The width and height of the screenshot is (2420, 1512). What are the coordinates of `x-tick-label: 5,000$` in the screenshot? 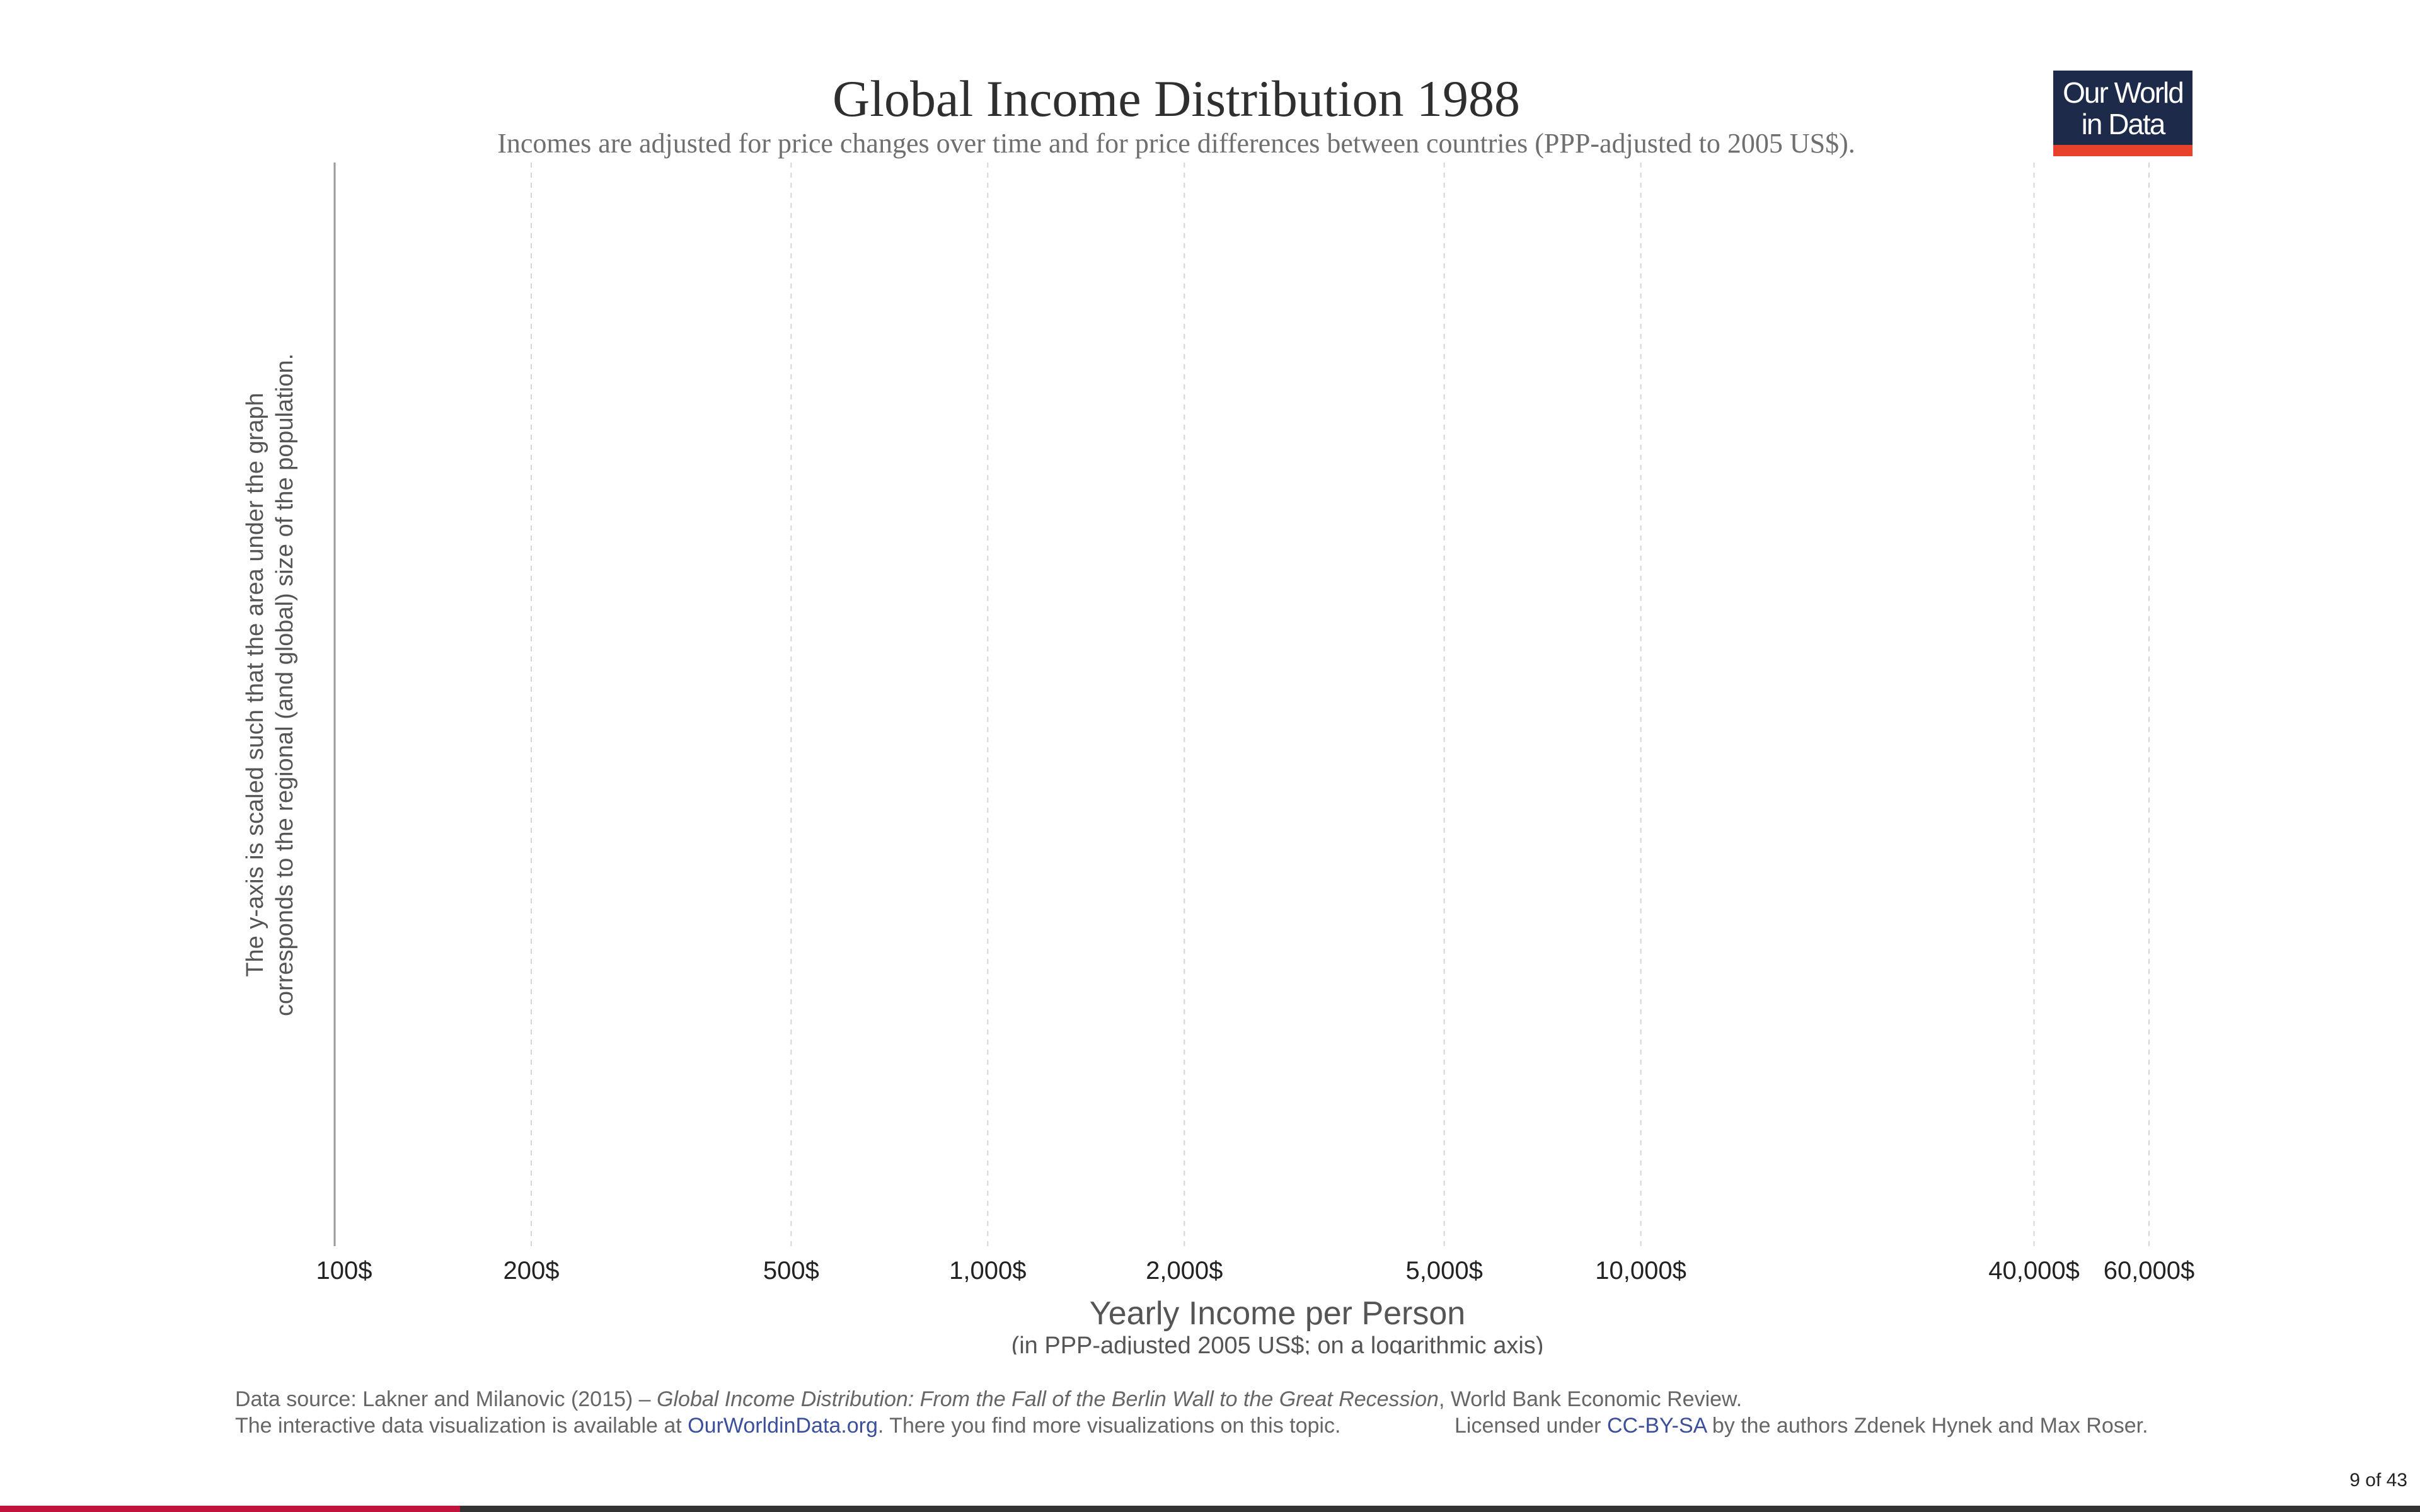 It's located at (1444, 1271).